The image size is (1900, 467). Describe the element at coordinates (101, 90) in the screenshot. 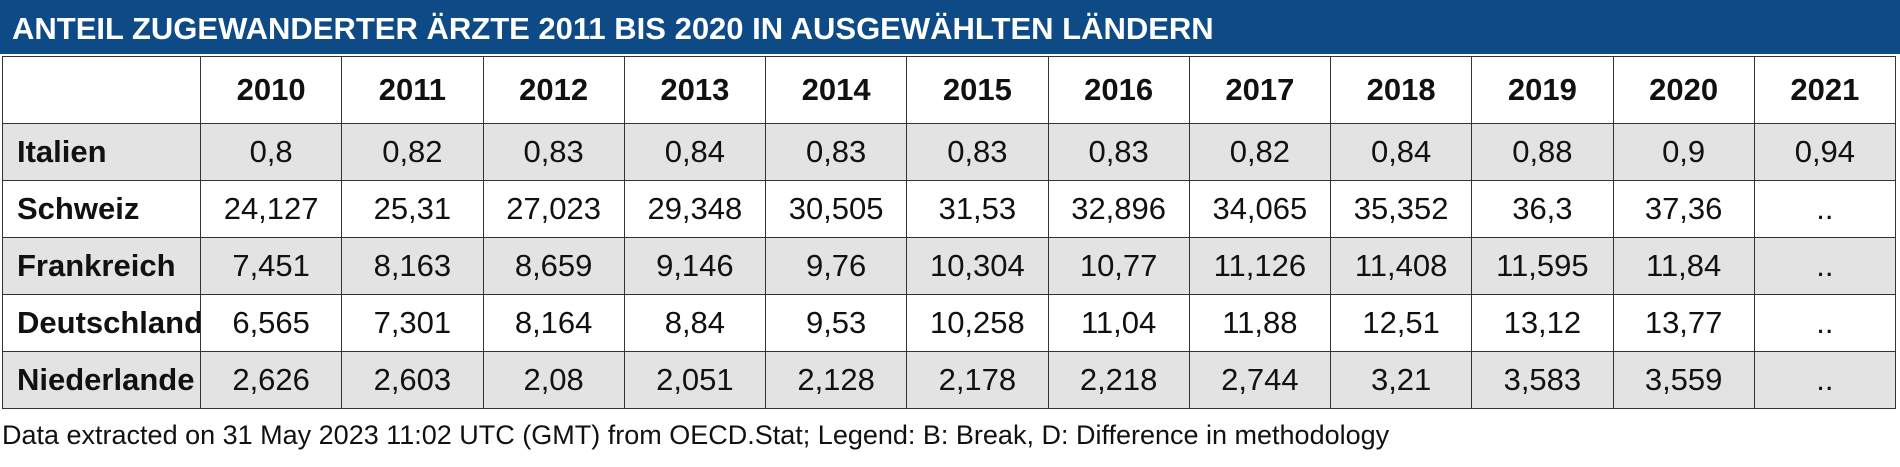

I see `corner-cell` at that location.